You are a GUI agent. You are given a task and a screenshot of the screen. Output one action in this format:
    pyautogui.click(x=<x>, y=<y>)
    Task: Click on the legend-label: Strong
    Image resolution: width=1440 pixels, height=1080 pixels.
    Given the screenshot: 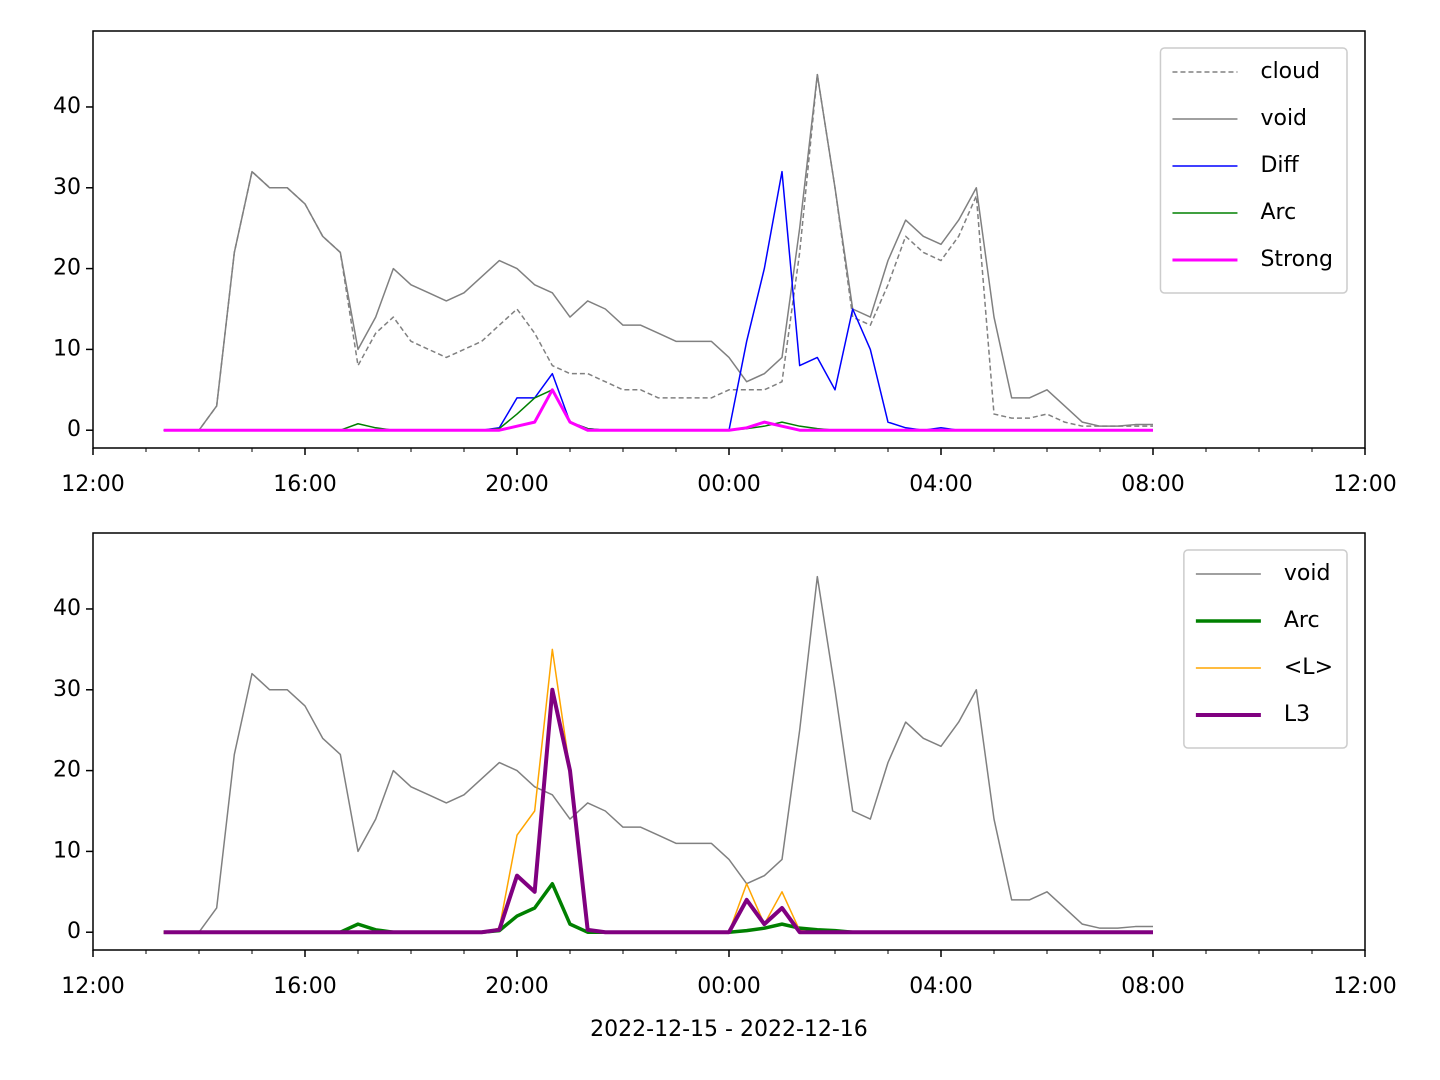 What is the action you would take?
    pyautogui.click(x=1296, y=259)
    